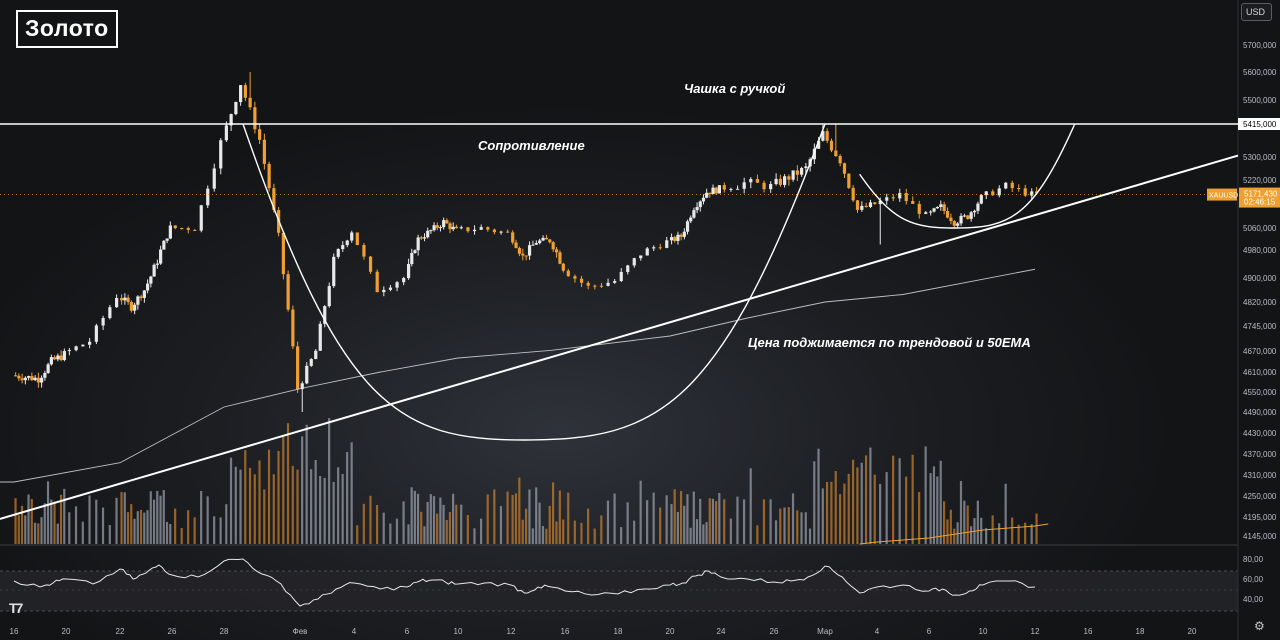 The width and height of the screenshot is (1280, 640). Describe the element at coordinates (774, 631) in the screenshot. I see `date-tick-label: 26` at that location.